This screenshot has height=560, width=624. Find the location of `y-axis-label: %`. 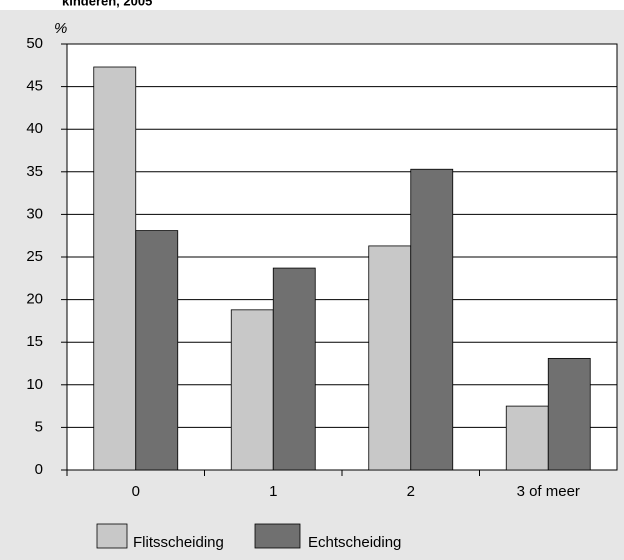

y-axis-label: % is located at coordinates (60, 28).